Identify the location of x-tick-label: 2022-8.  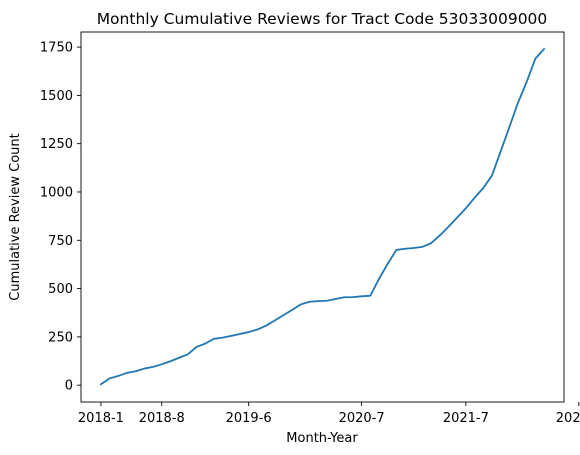
(568, 418).